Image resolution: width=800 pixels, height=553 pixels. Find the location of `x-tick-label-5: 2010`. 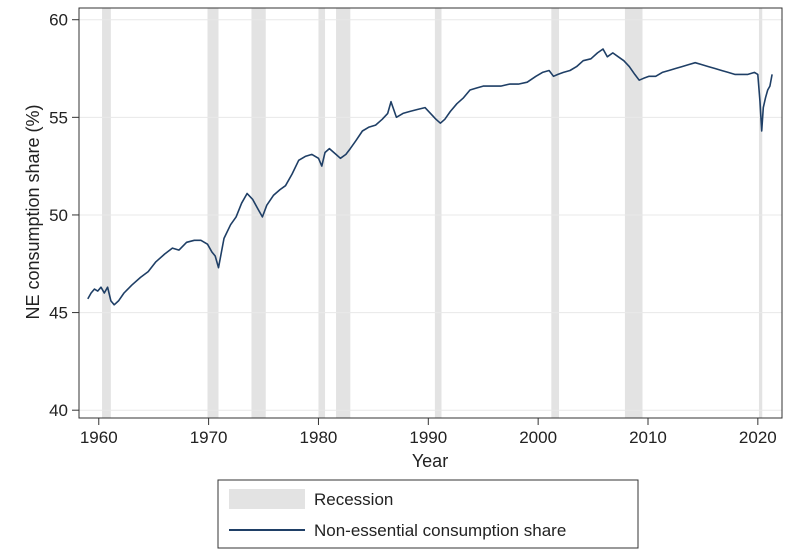

x-tick-label-5: 2010 is located at coordinates (648, 437).